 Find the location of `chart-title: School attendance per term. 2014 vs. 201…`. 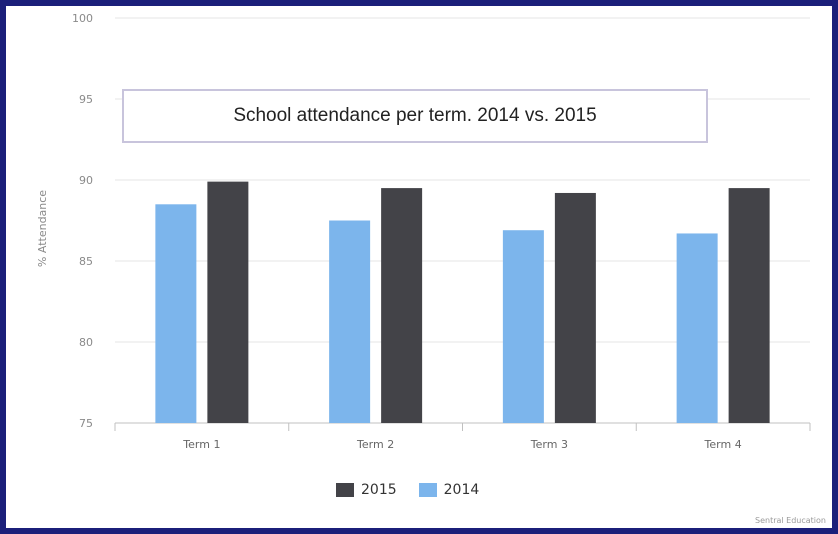

chart-title: School attendance per term. 2014 vs. 201… is located at coordinates (415, 115).